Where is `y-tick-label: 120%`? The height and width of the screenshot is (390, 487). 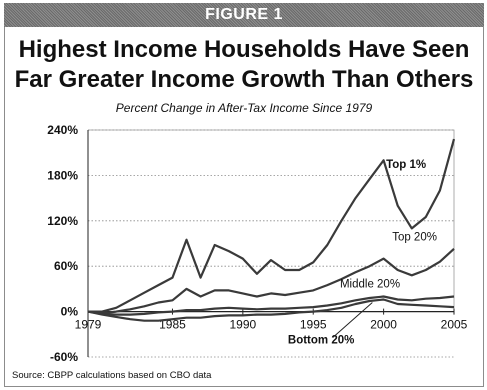 y-tick-label: 120% is located at coordinates (62, 221).